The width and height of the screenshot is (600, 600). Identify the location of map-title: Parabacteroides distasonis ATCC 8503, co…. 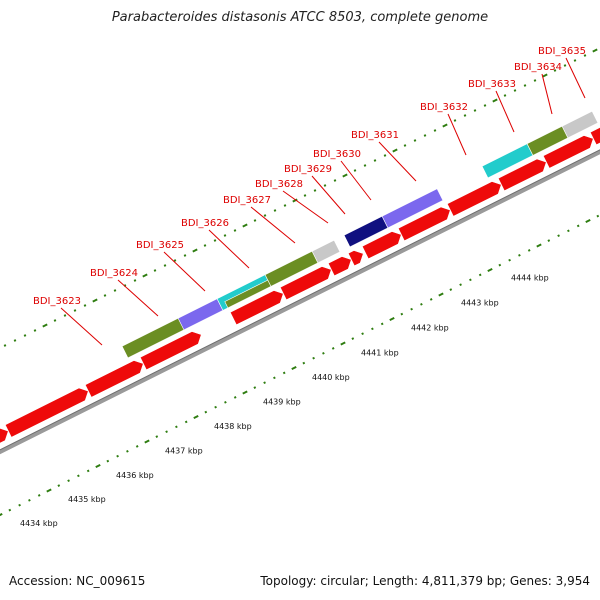
(300, 17).